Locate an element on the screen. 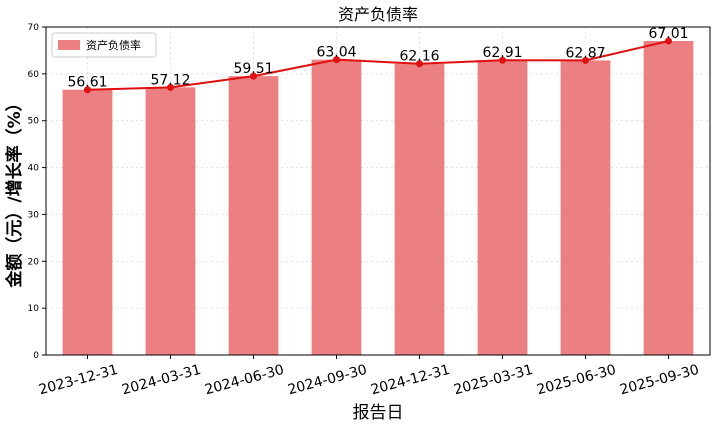 The image size is (720, 432). y-tick-label: 0 is located at coordinates (36, 356).